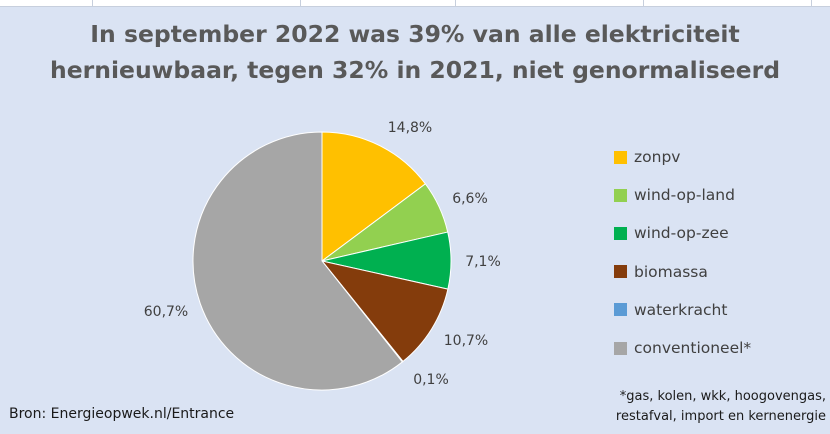  I want to click on legend-item-biomassa: biomassa, so click(682, 272).